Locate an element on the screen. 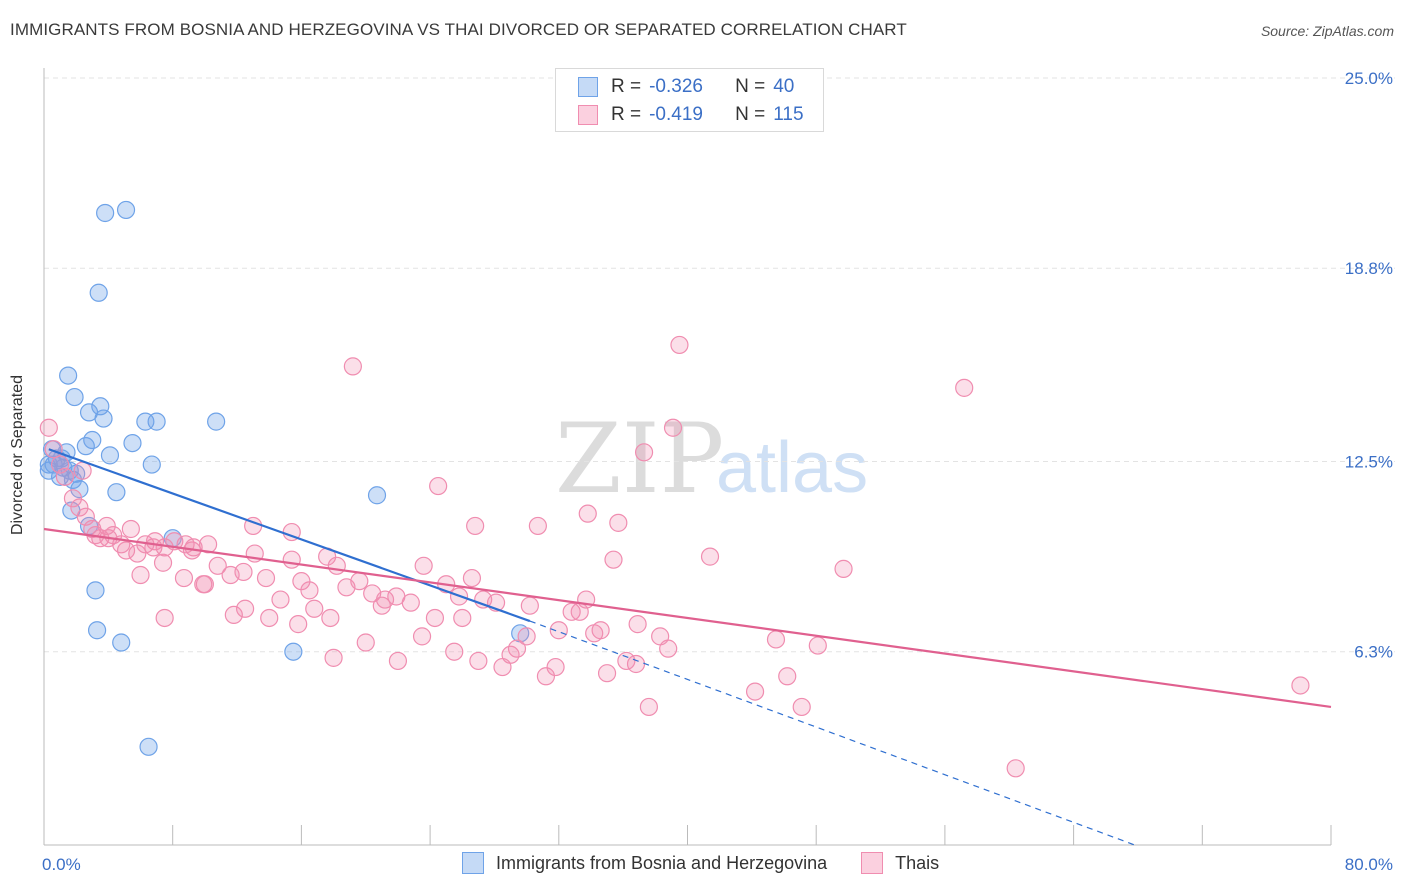 The image size is (1406, 892). source-label: Source: ZipAtlas.com is located at coordinates (1327, 31).